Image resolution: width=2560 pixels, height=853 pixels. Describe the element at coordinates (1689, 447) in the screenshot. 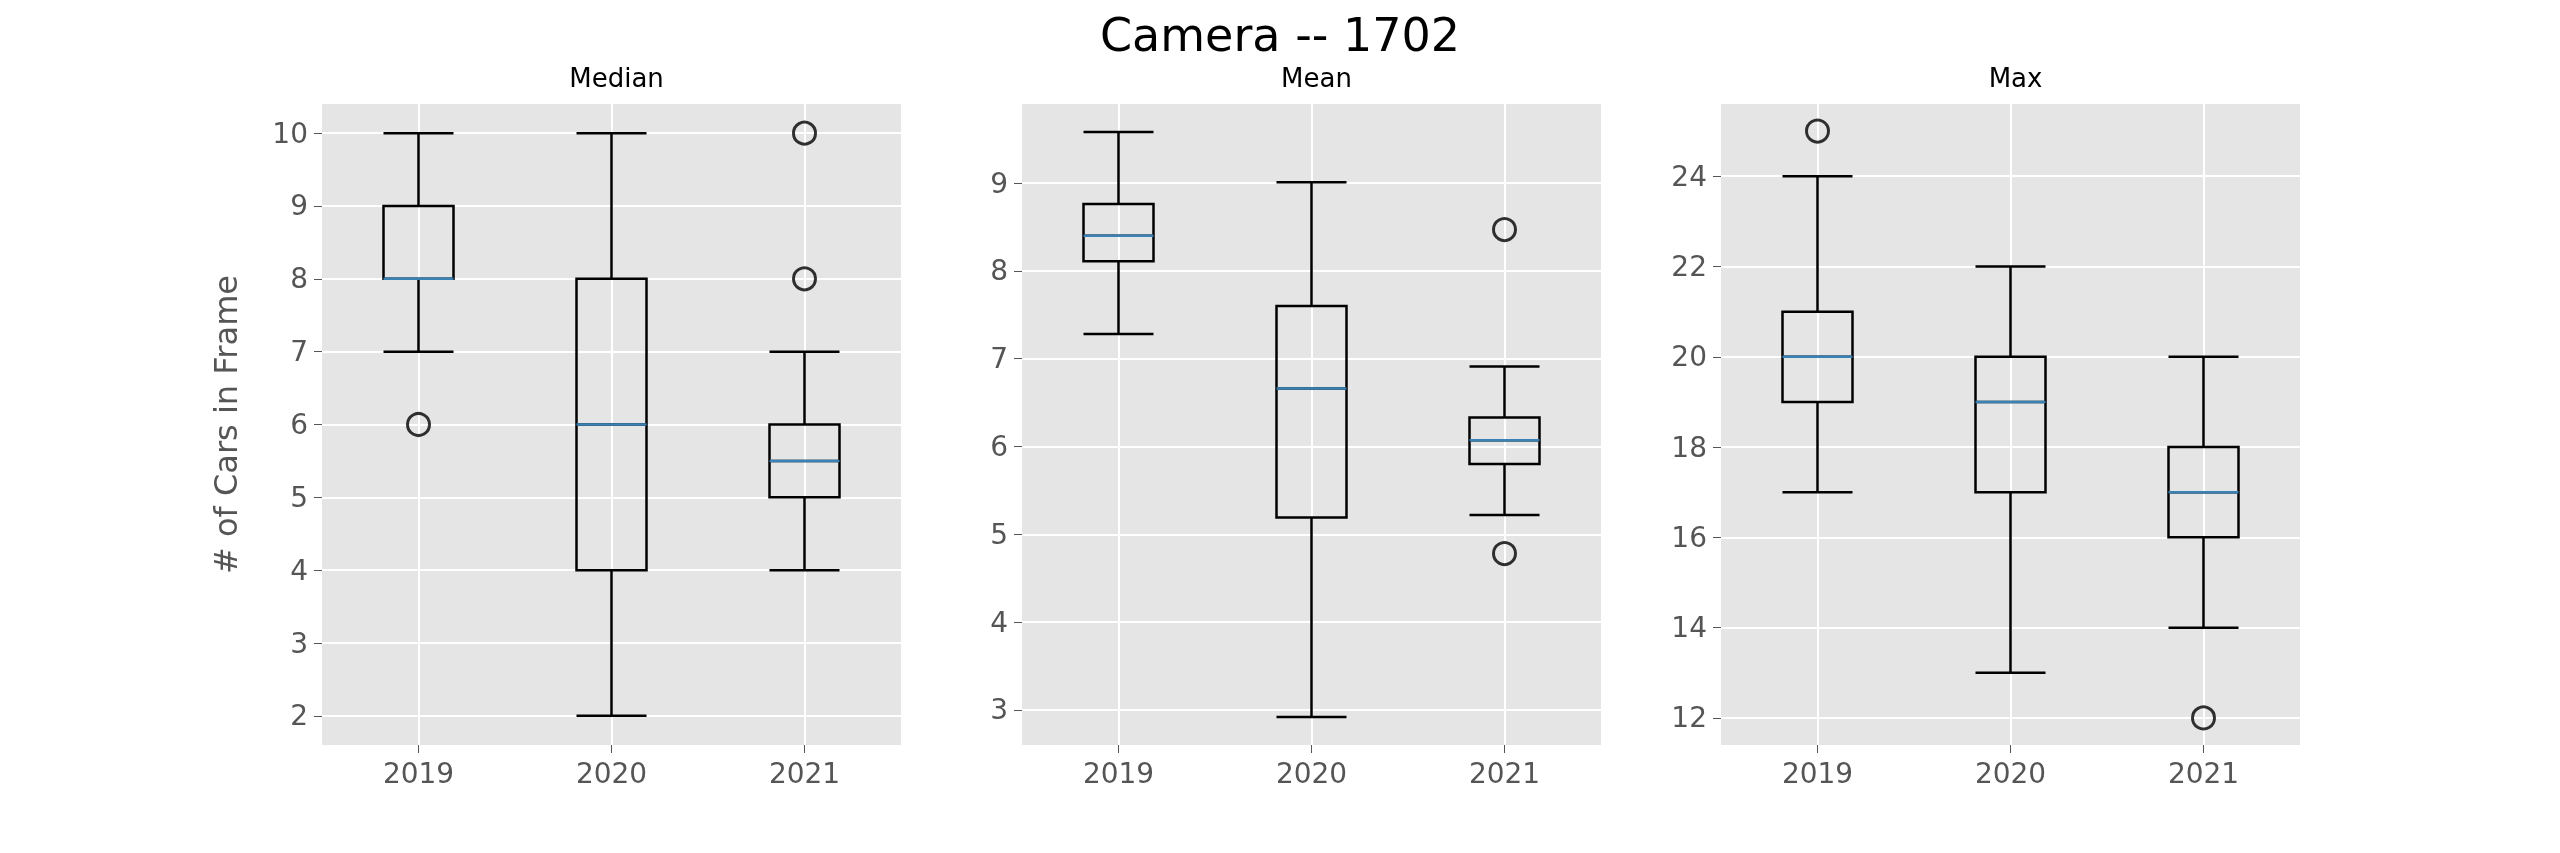

I see `y-tick-label: 18` at that location.